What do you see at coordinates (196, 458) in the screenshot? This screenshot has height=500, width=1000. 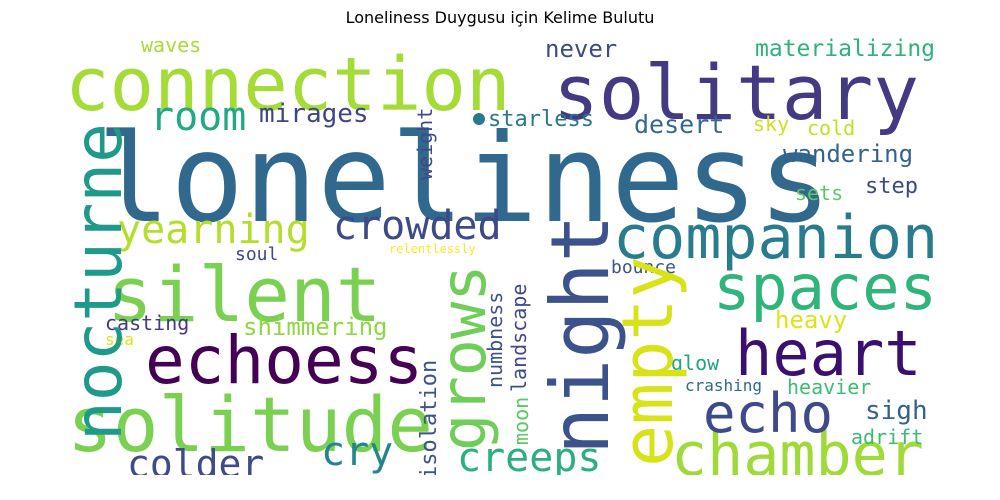 I see `word-colder: colder` at bounding box center [196, 458].